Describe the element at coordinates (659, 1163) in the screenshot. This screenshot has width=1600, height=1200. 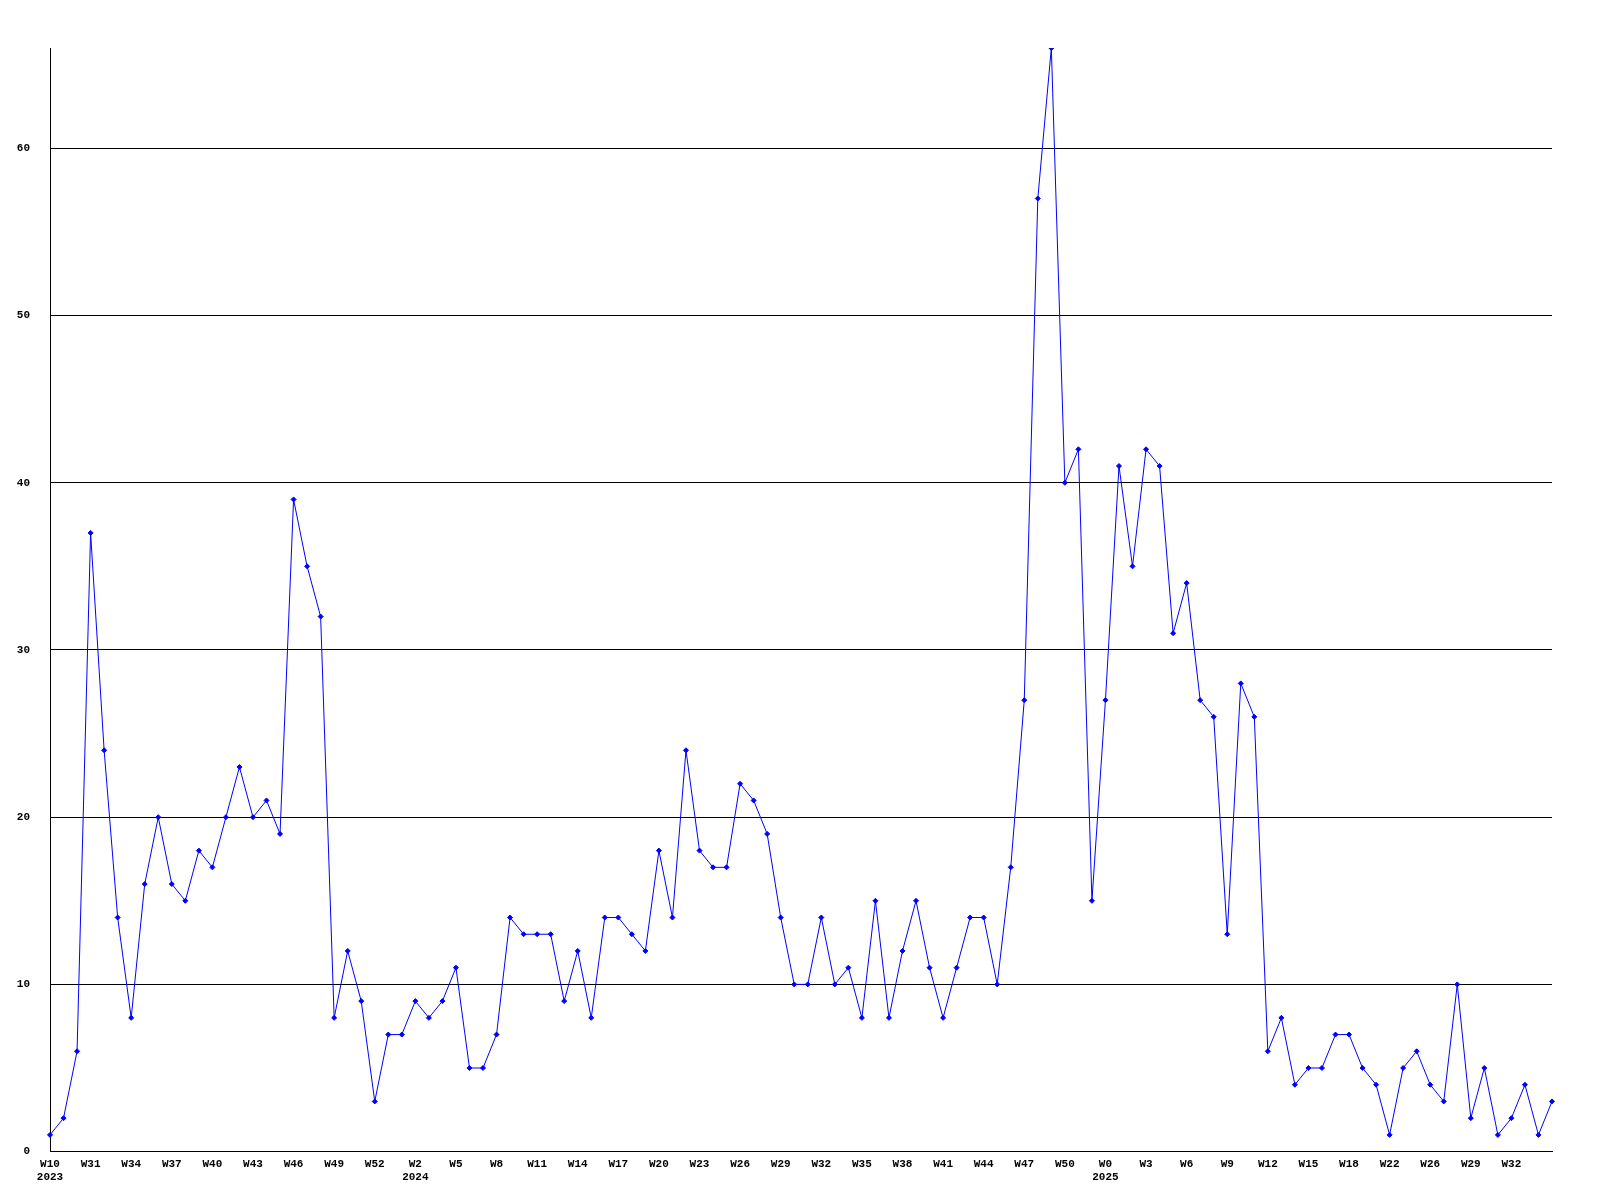
I see `x-tick-label: W20` at that location.